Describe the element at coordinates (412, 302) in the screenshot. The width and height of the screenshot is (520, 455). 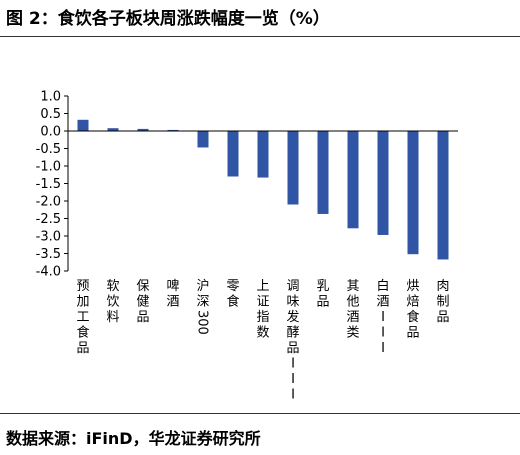
I see `category-label-char: 焙` at that location.